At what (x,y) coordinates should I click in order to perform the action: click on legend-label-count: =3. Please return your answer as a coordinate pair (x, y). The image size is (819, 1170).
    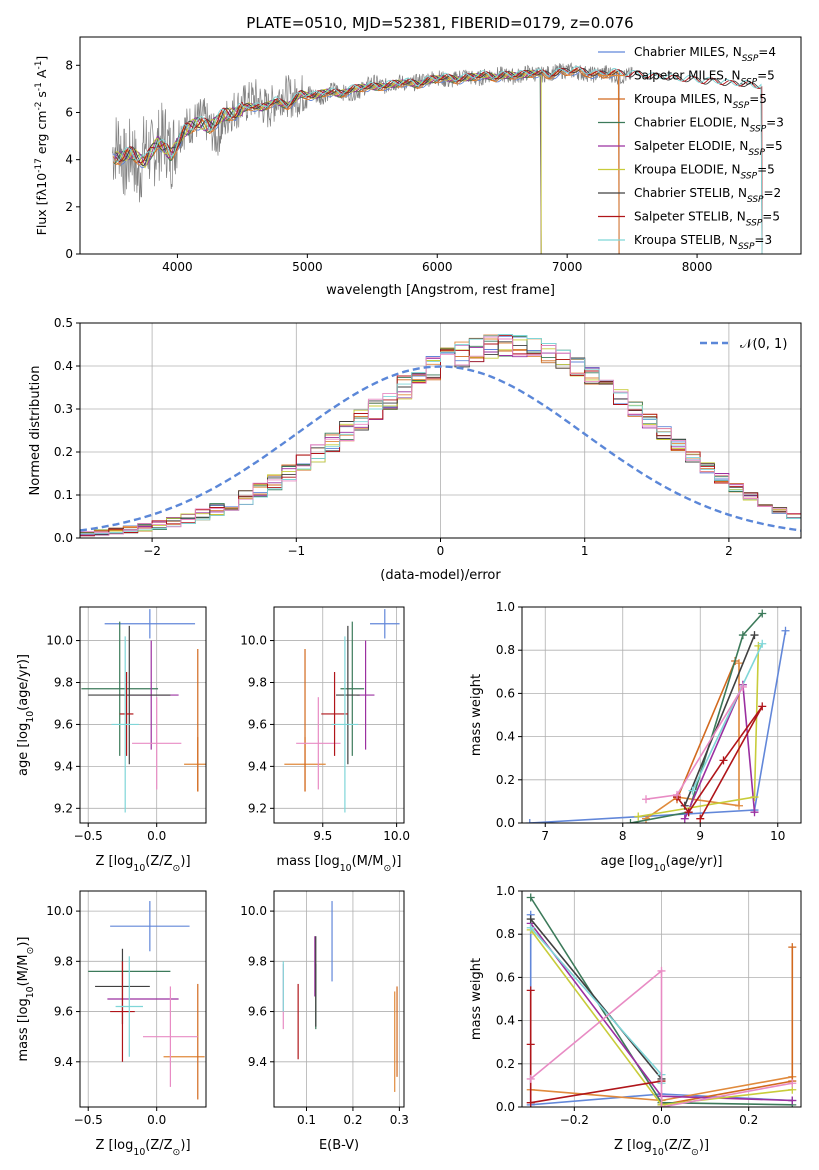
    Looking at the image, I should click on (763, 240).